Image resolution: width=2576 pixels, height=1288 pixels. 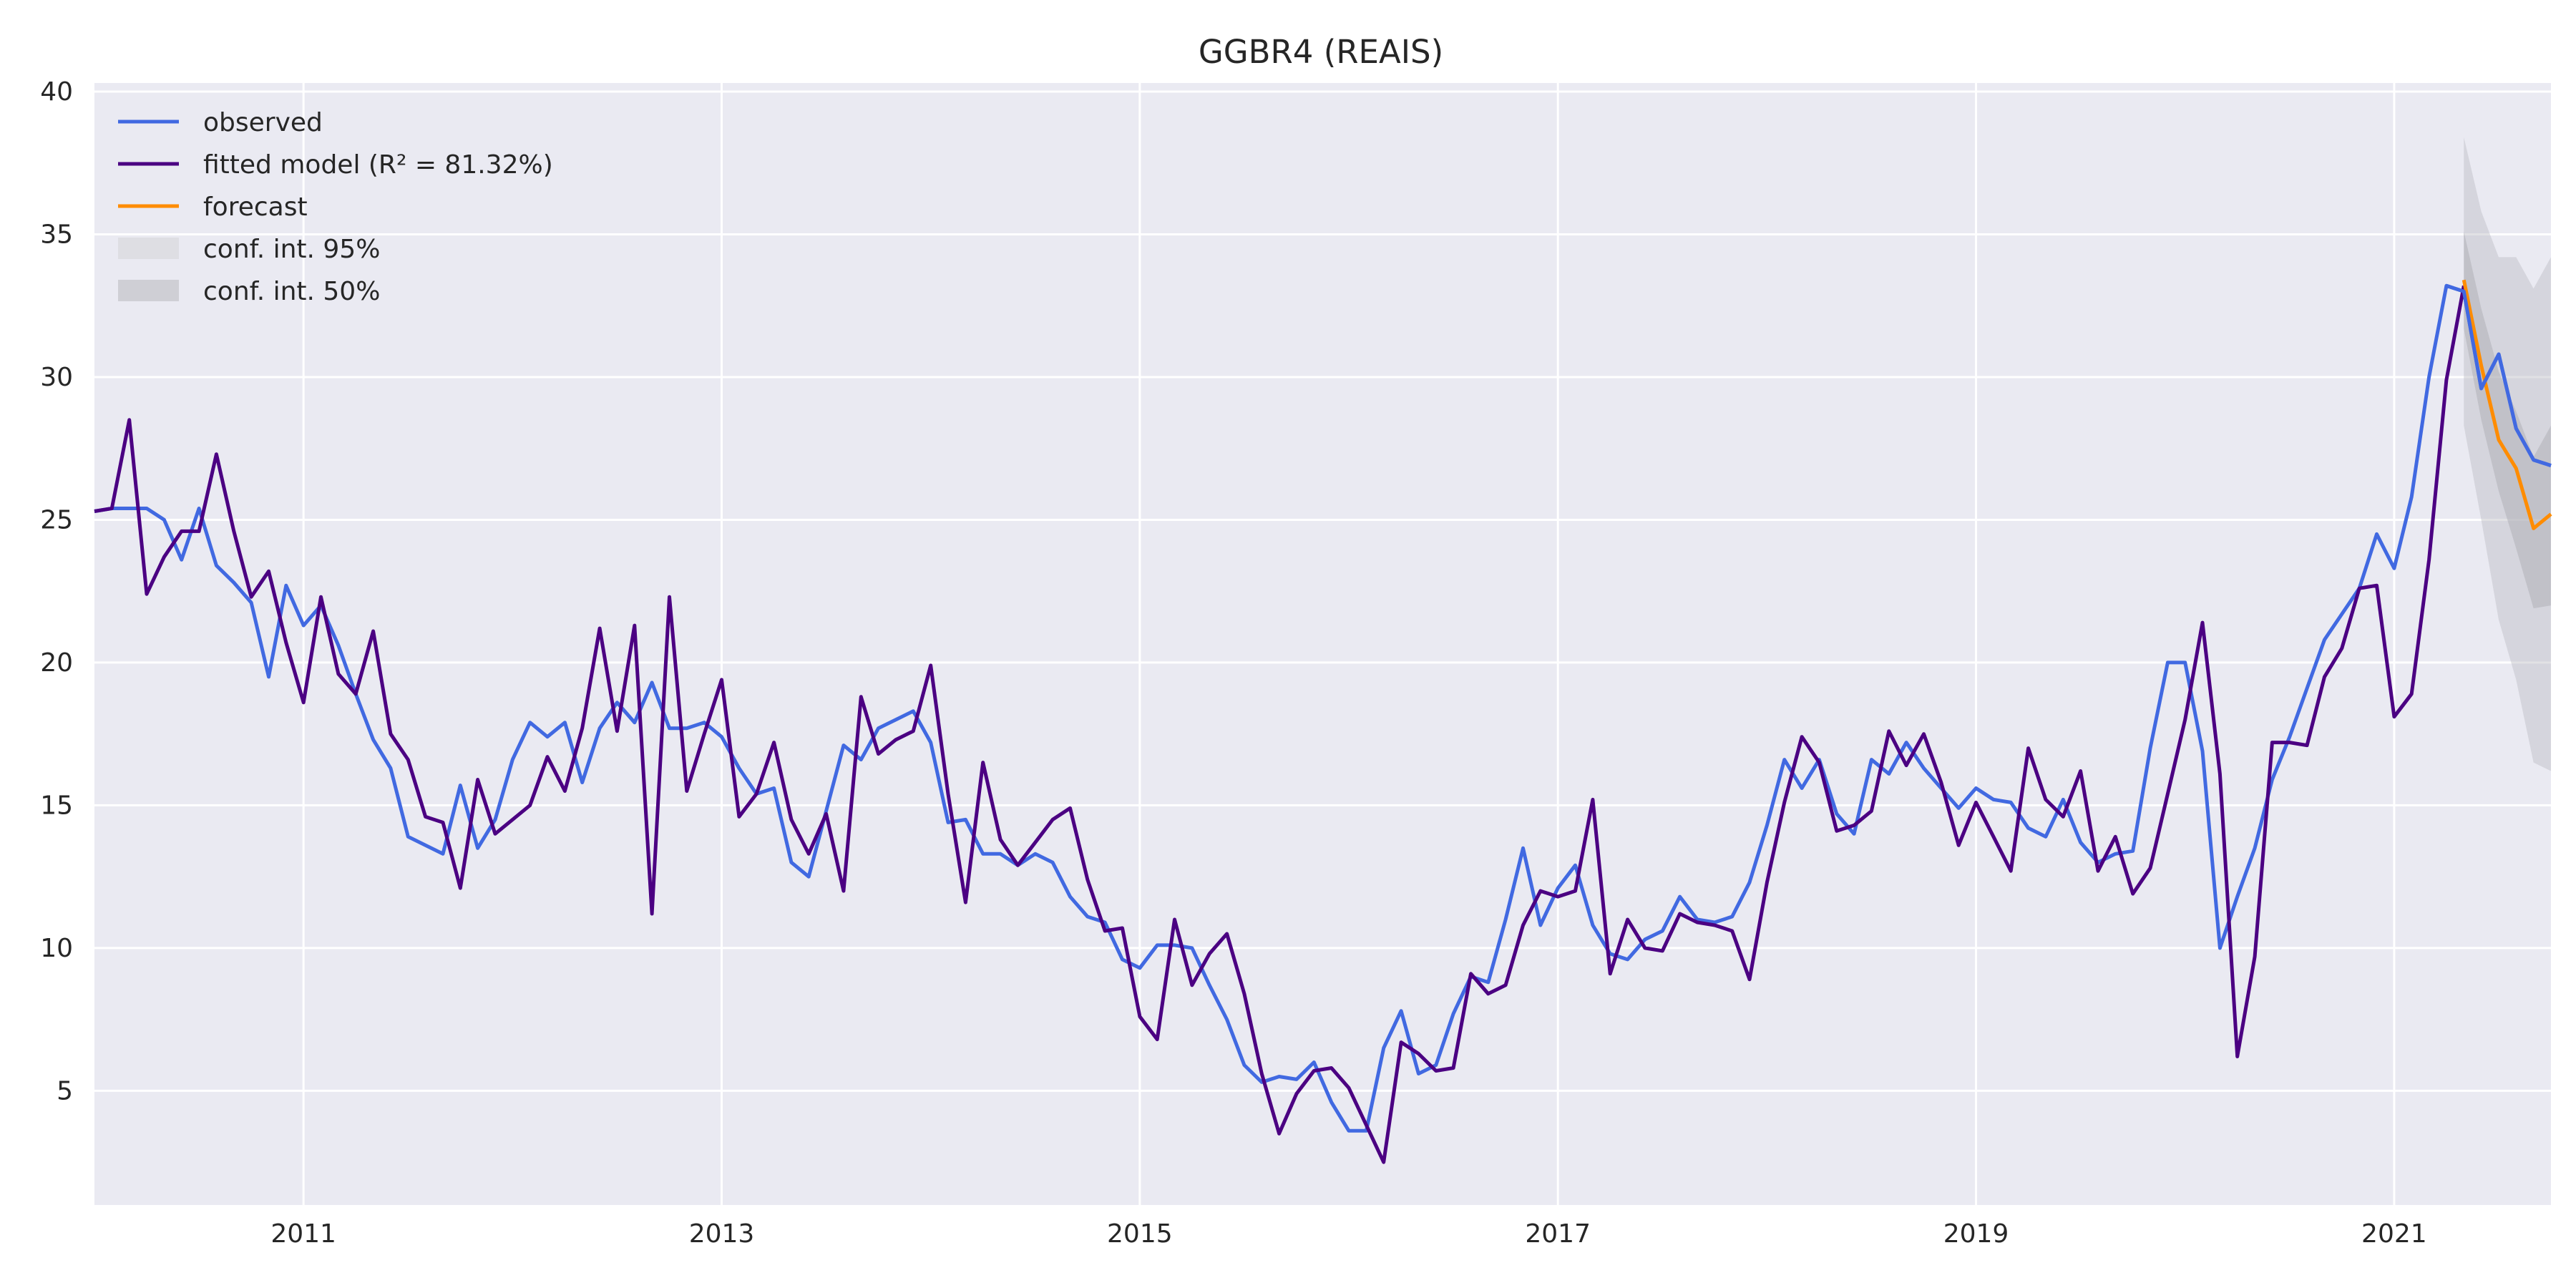 What do you see at coordinates (1321, 52) in the screenshot?
I see `chart-title: GGBR4 (REAIS)` at bounding box center [1321, 52].